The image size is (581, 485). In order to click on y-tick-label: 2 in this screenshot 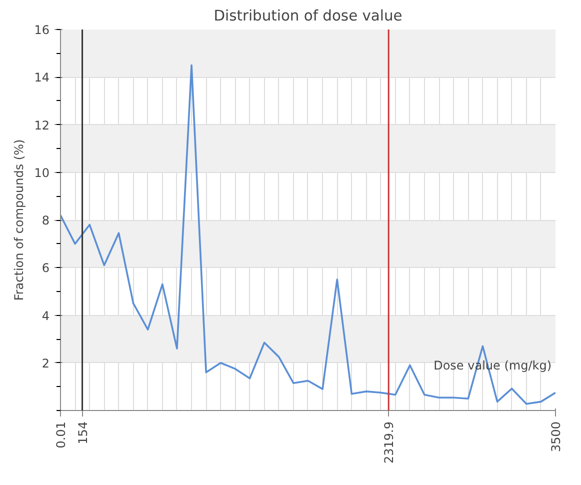, I will do `click(46, 363)`.